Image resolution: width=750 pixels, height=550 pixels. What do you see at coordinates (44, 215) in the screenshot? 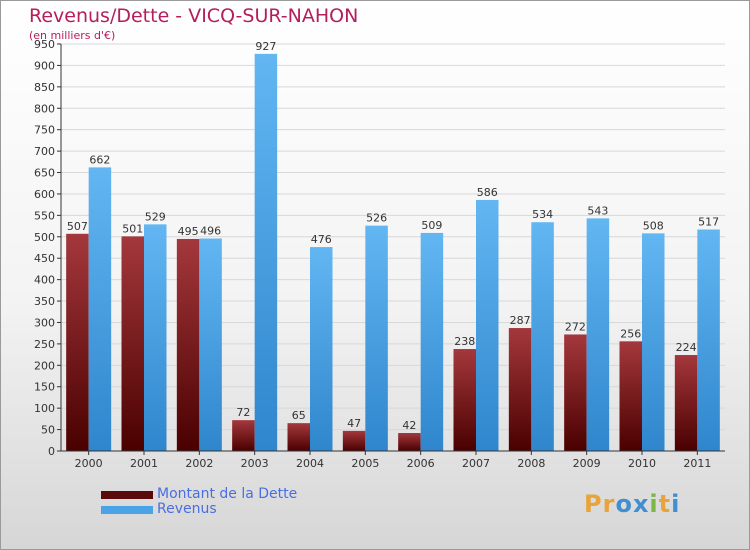
I see `y-tick-label: 550` at bounding box center [44, 215].